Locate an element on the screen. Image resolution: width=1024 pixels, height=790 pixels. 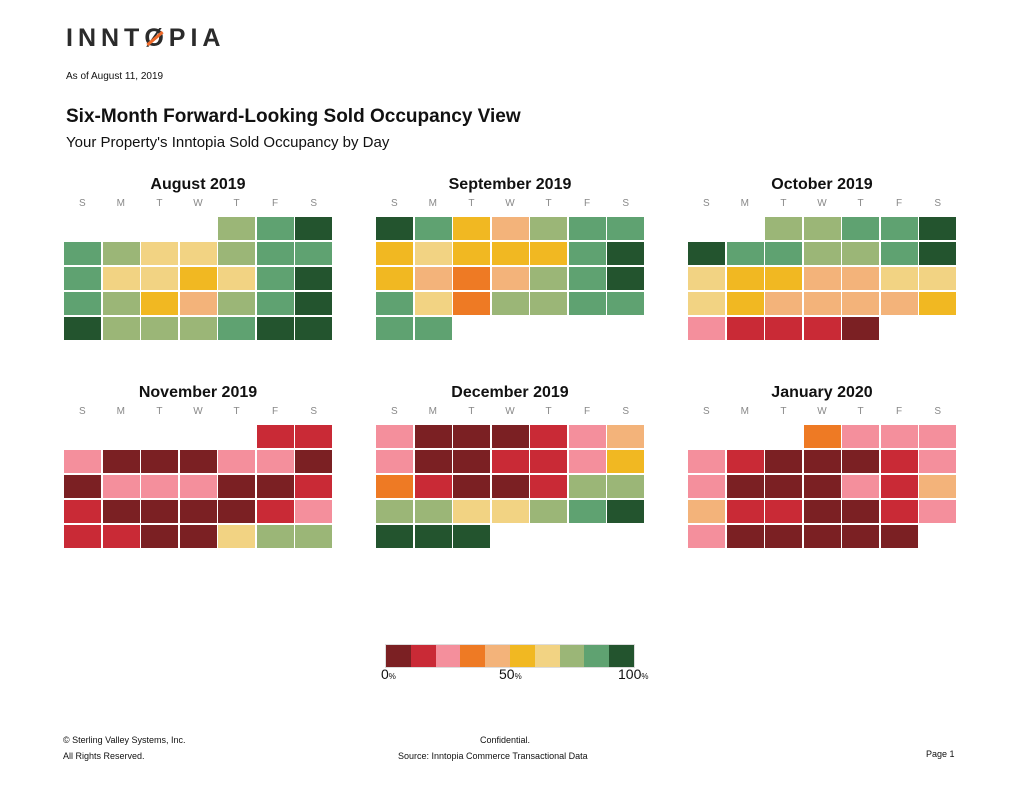
legend-max-label: 100% is located at coordinates (633, 674).